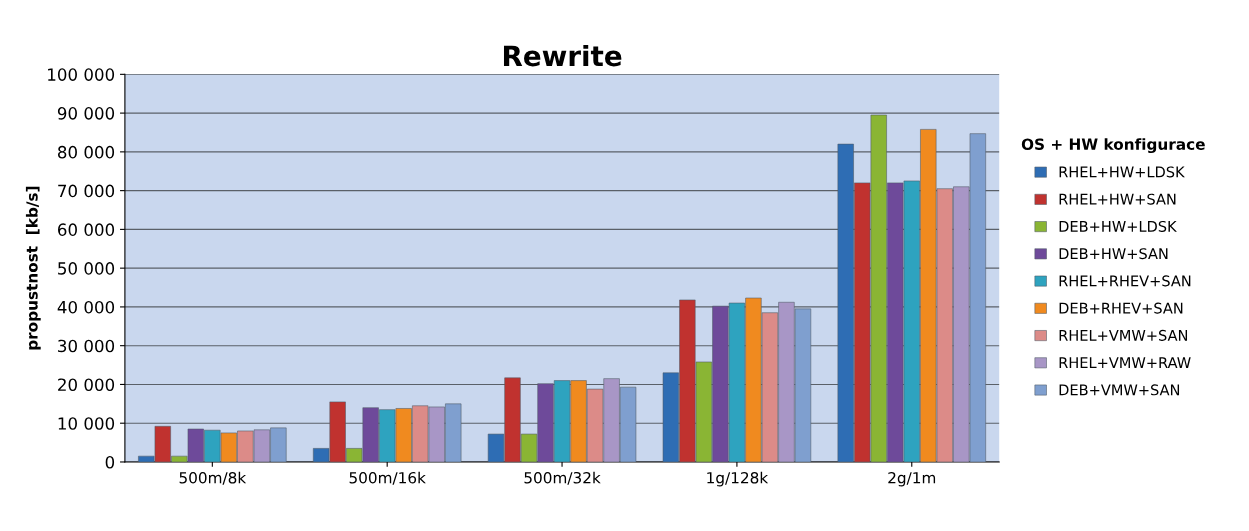 The height and width of the screenshot is (531, 1249). I want to click on chart-title: Rewrite, so click(562, 55).